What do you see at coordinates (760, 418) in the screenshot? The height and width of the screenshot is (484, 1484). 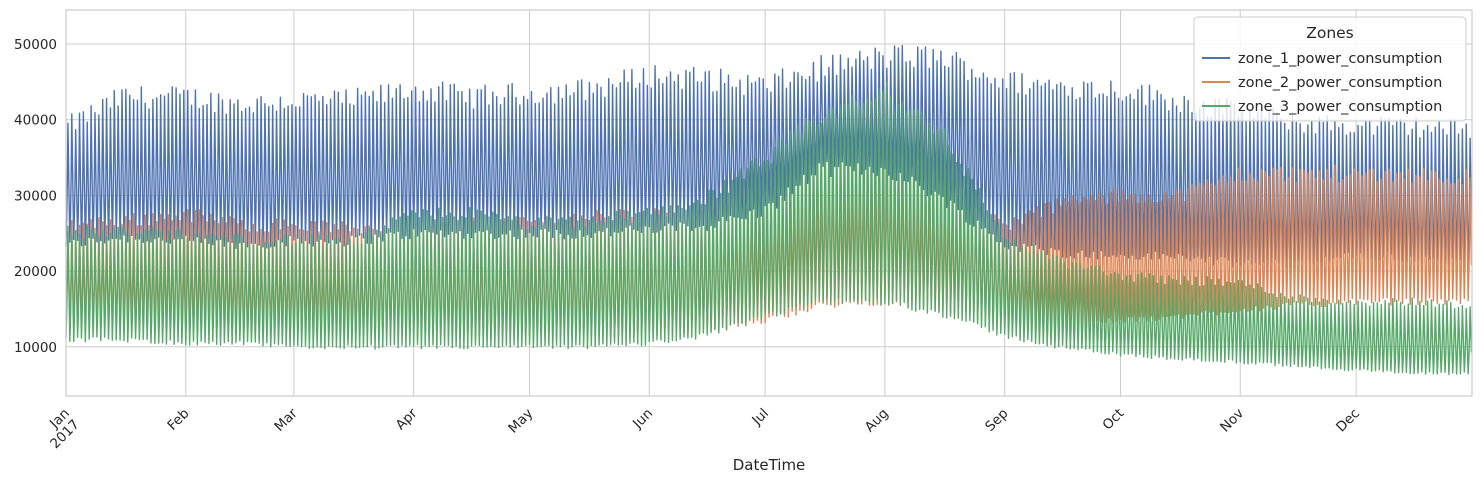 I see `x-tick-label: Jul` at bounding box center [760, 418].